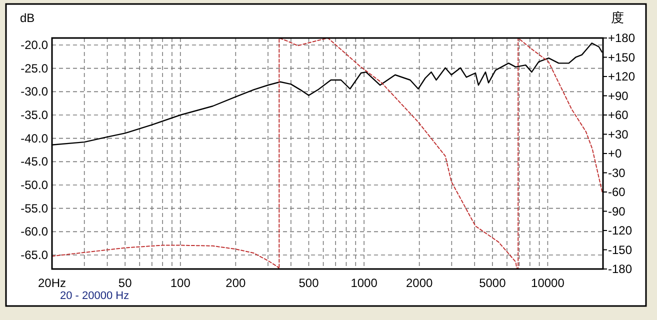  Describe the element at coordinates (617, 211) in the screenshot. I see `y2-tick-label: -90` at that location.